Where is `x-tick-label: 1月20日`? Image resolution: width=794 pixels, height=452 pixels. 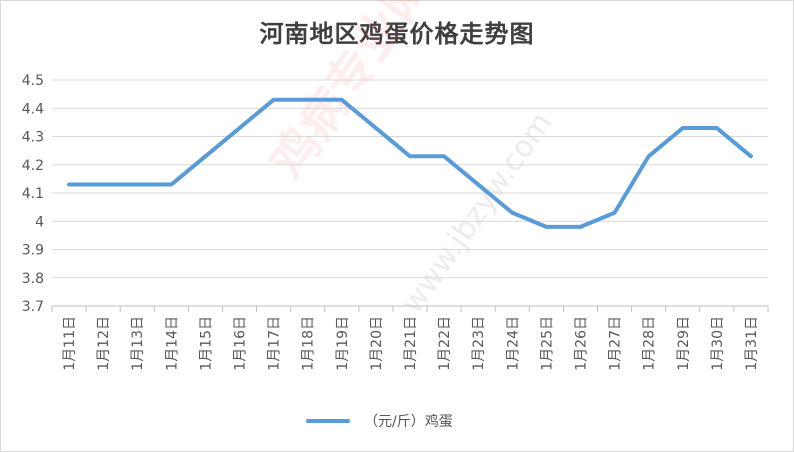
x-tick-label: 1月20日 is located at coordinates (377, 343).